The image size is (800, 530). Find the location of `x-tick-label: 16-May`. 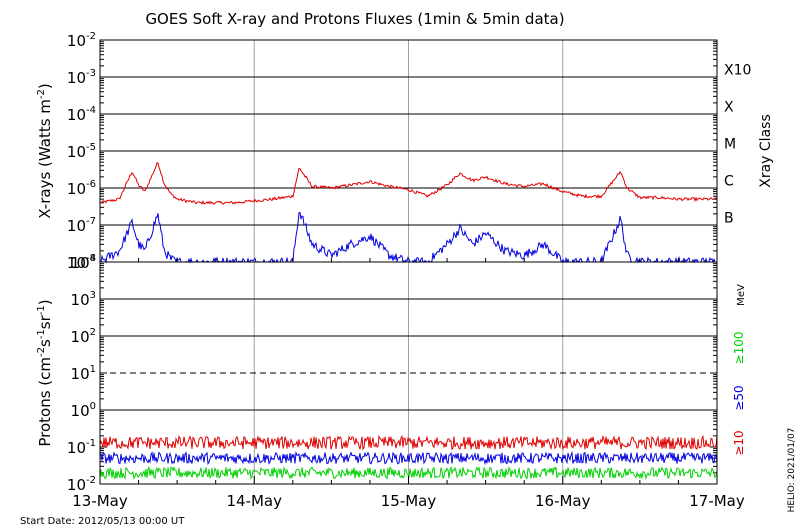

x-tick-label: 16-May is located at coordinates (563, 501).